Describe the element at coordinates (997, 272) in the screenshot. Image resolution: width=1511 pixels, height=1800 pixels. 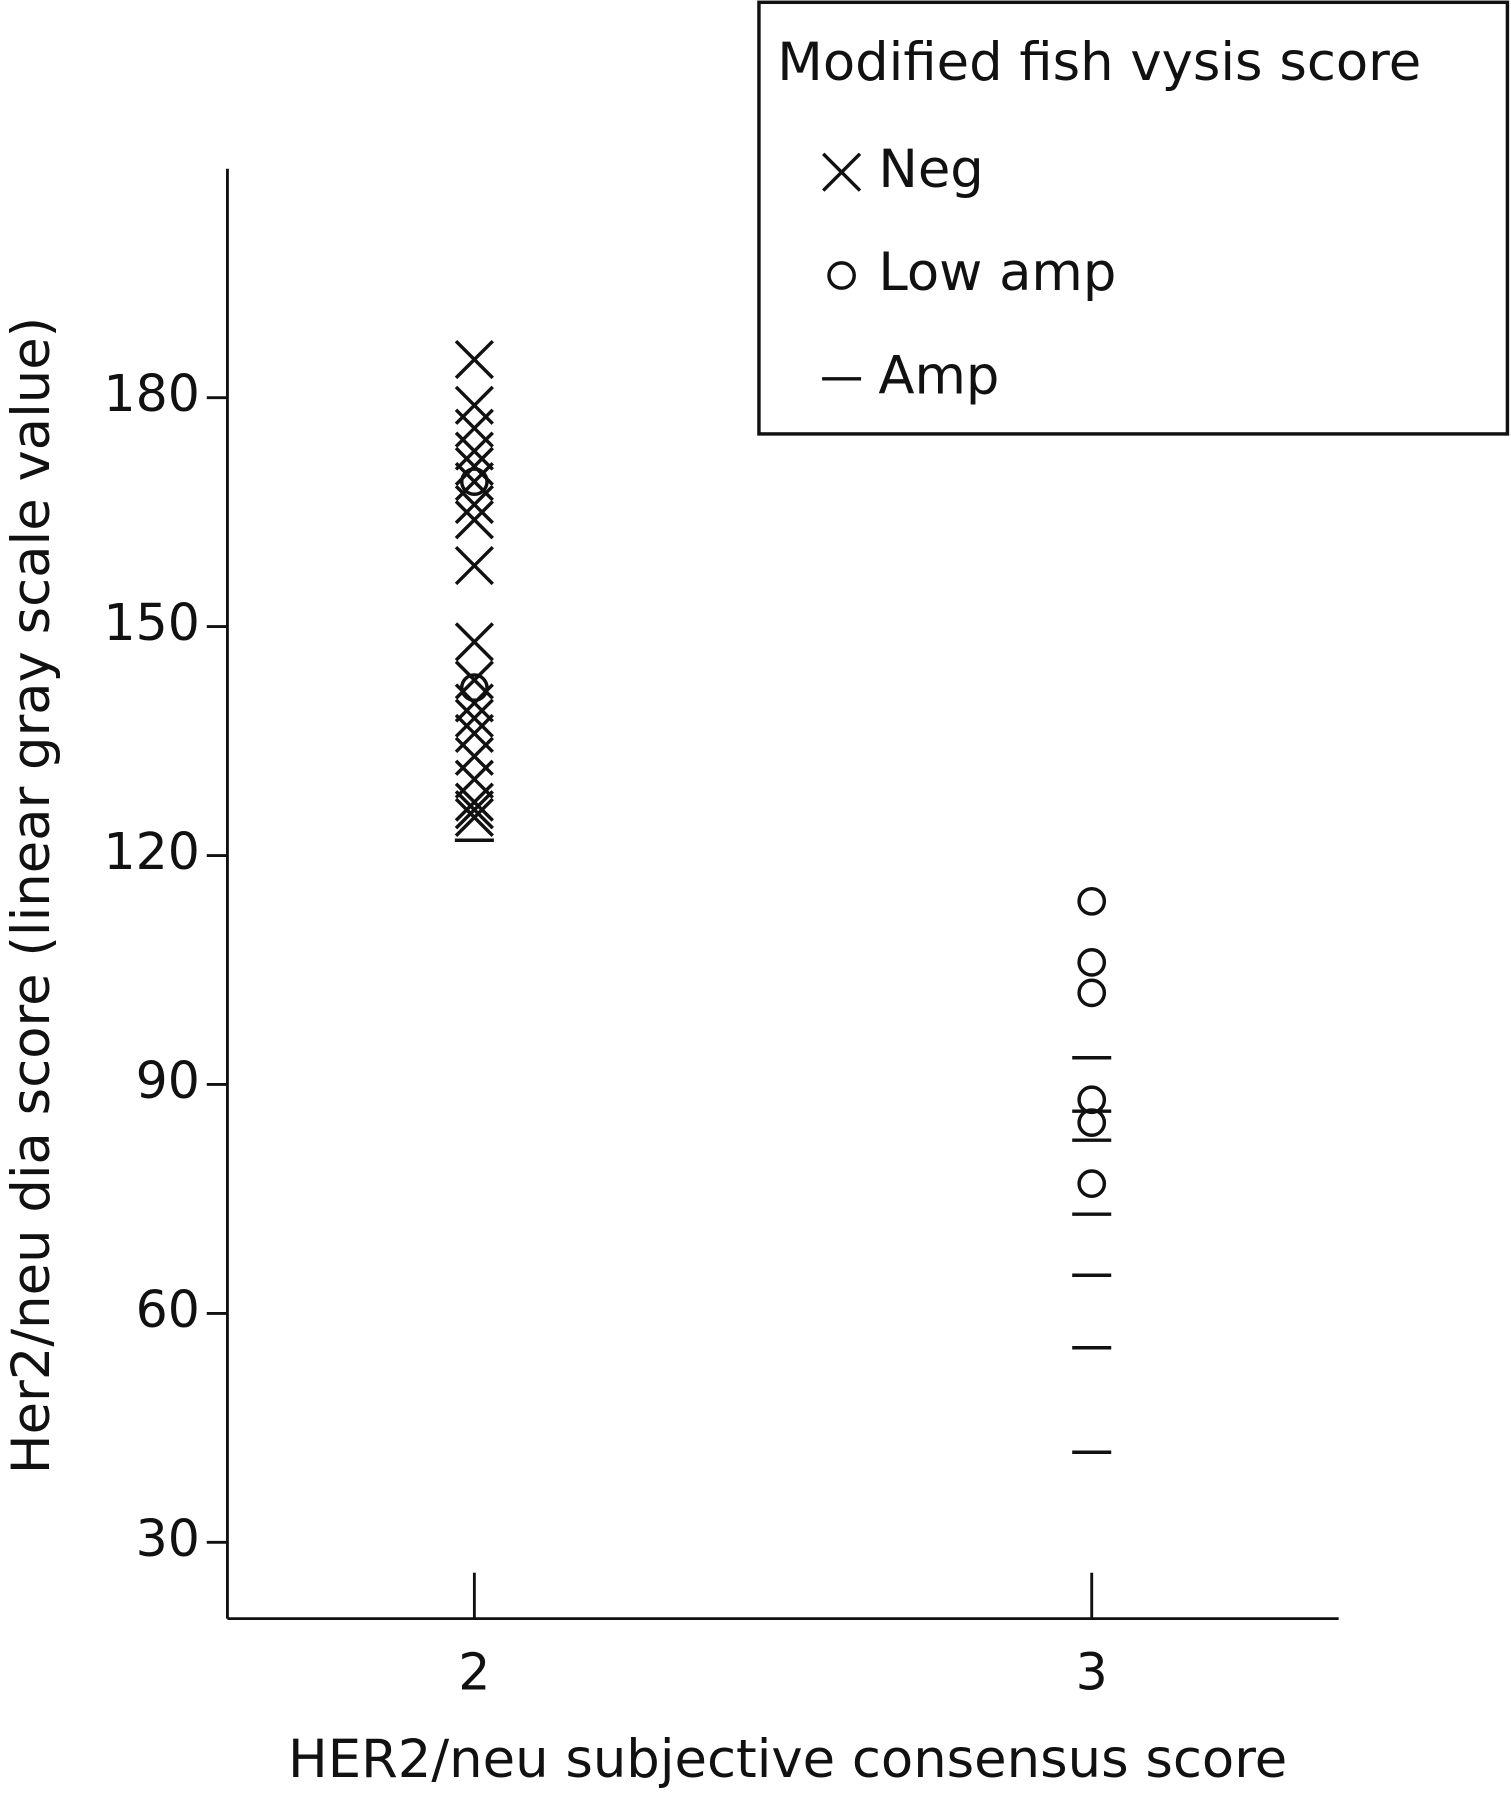
I see `legend-label: Low amp` at that location.